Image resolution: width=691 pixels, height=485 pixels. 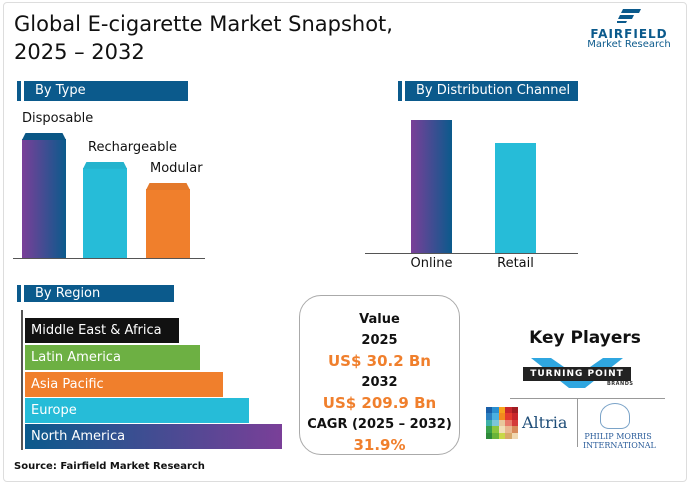 What do you see at coordinates (109, 258) in the screenshot?
I see `type-axis` at bounding box center [109, 258].